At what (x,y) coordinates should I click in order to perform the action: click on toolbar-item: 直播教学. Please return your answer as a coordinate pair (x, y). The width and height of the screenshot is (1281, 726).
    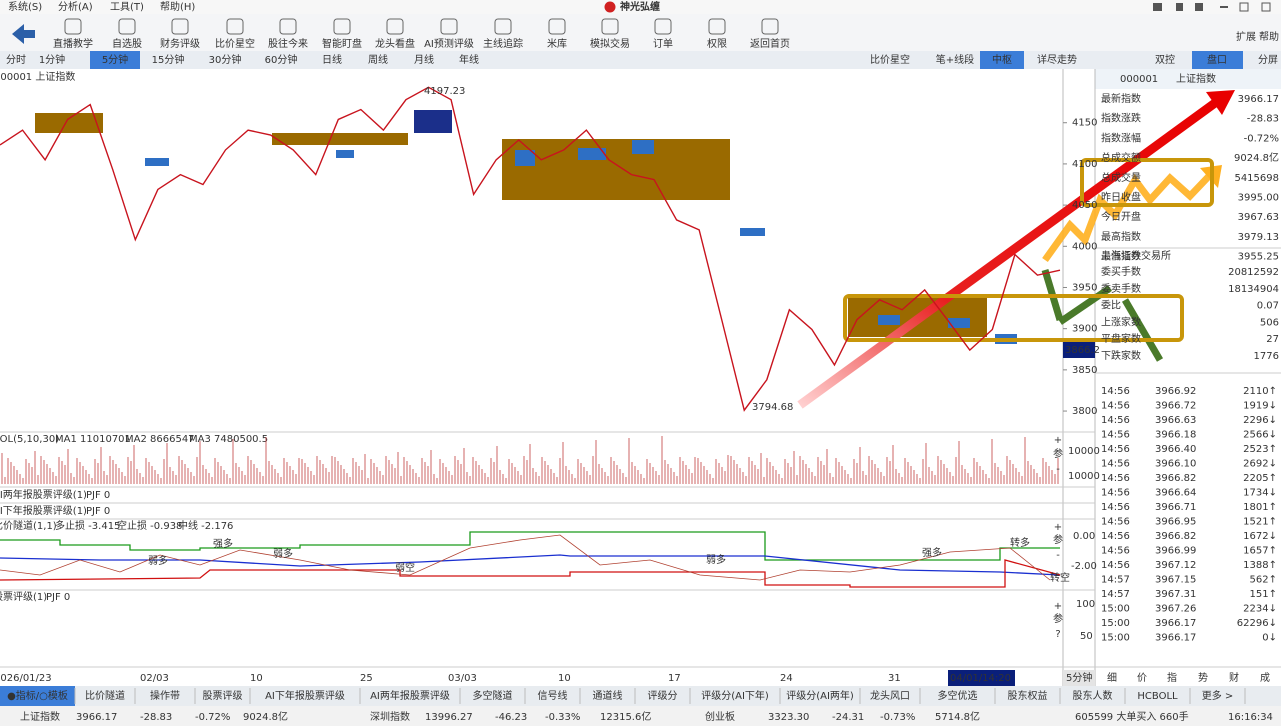
    Looking at the image, I should click on (73, 43).